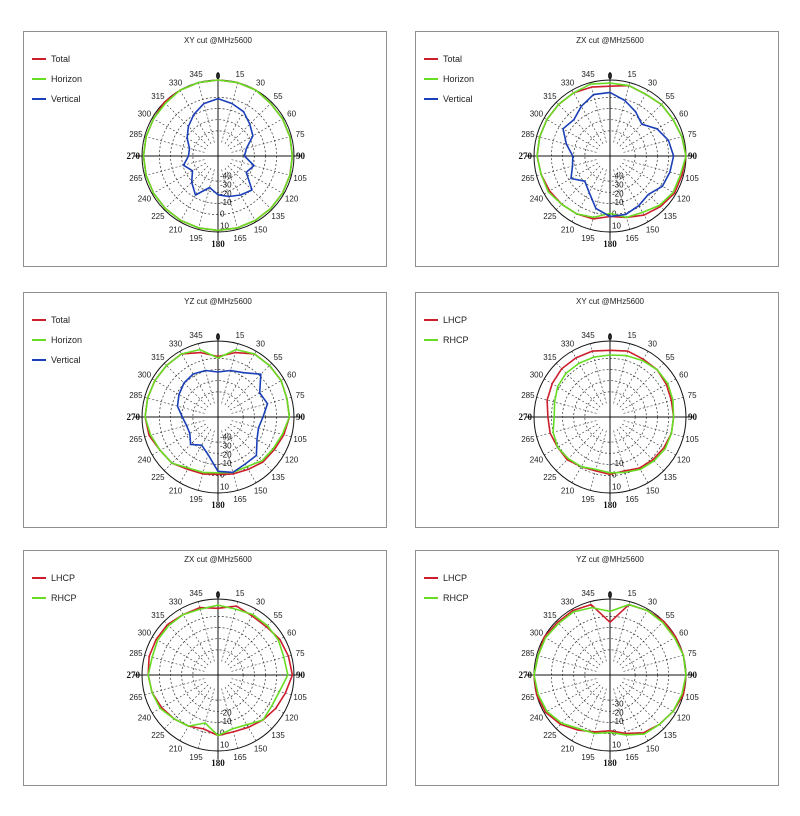 This screenshot has width=800, height=816. What do you see at coordinates (218, 301) in the screenshot?
I see `chart-title: YZ cut @MHz5600` at bounding box center [218, 301].